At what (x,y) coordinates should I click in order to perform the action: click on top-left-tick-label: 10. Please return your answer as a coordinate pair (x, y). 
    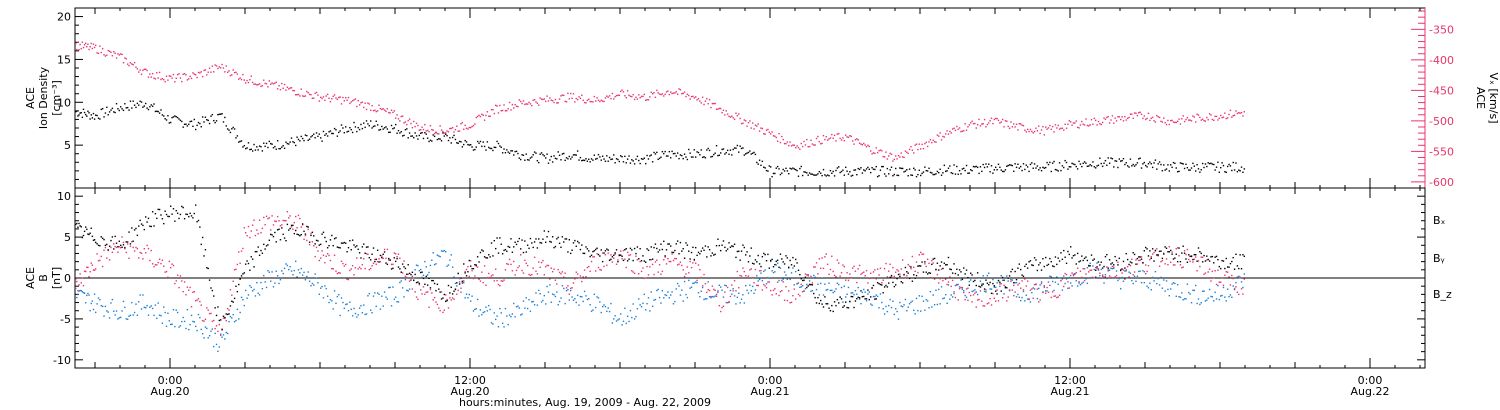
    Looking at the image, I should click on (64, 102).